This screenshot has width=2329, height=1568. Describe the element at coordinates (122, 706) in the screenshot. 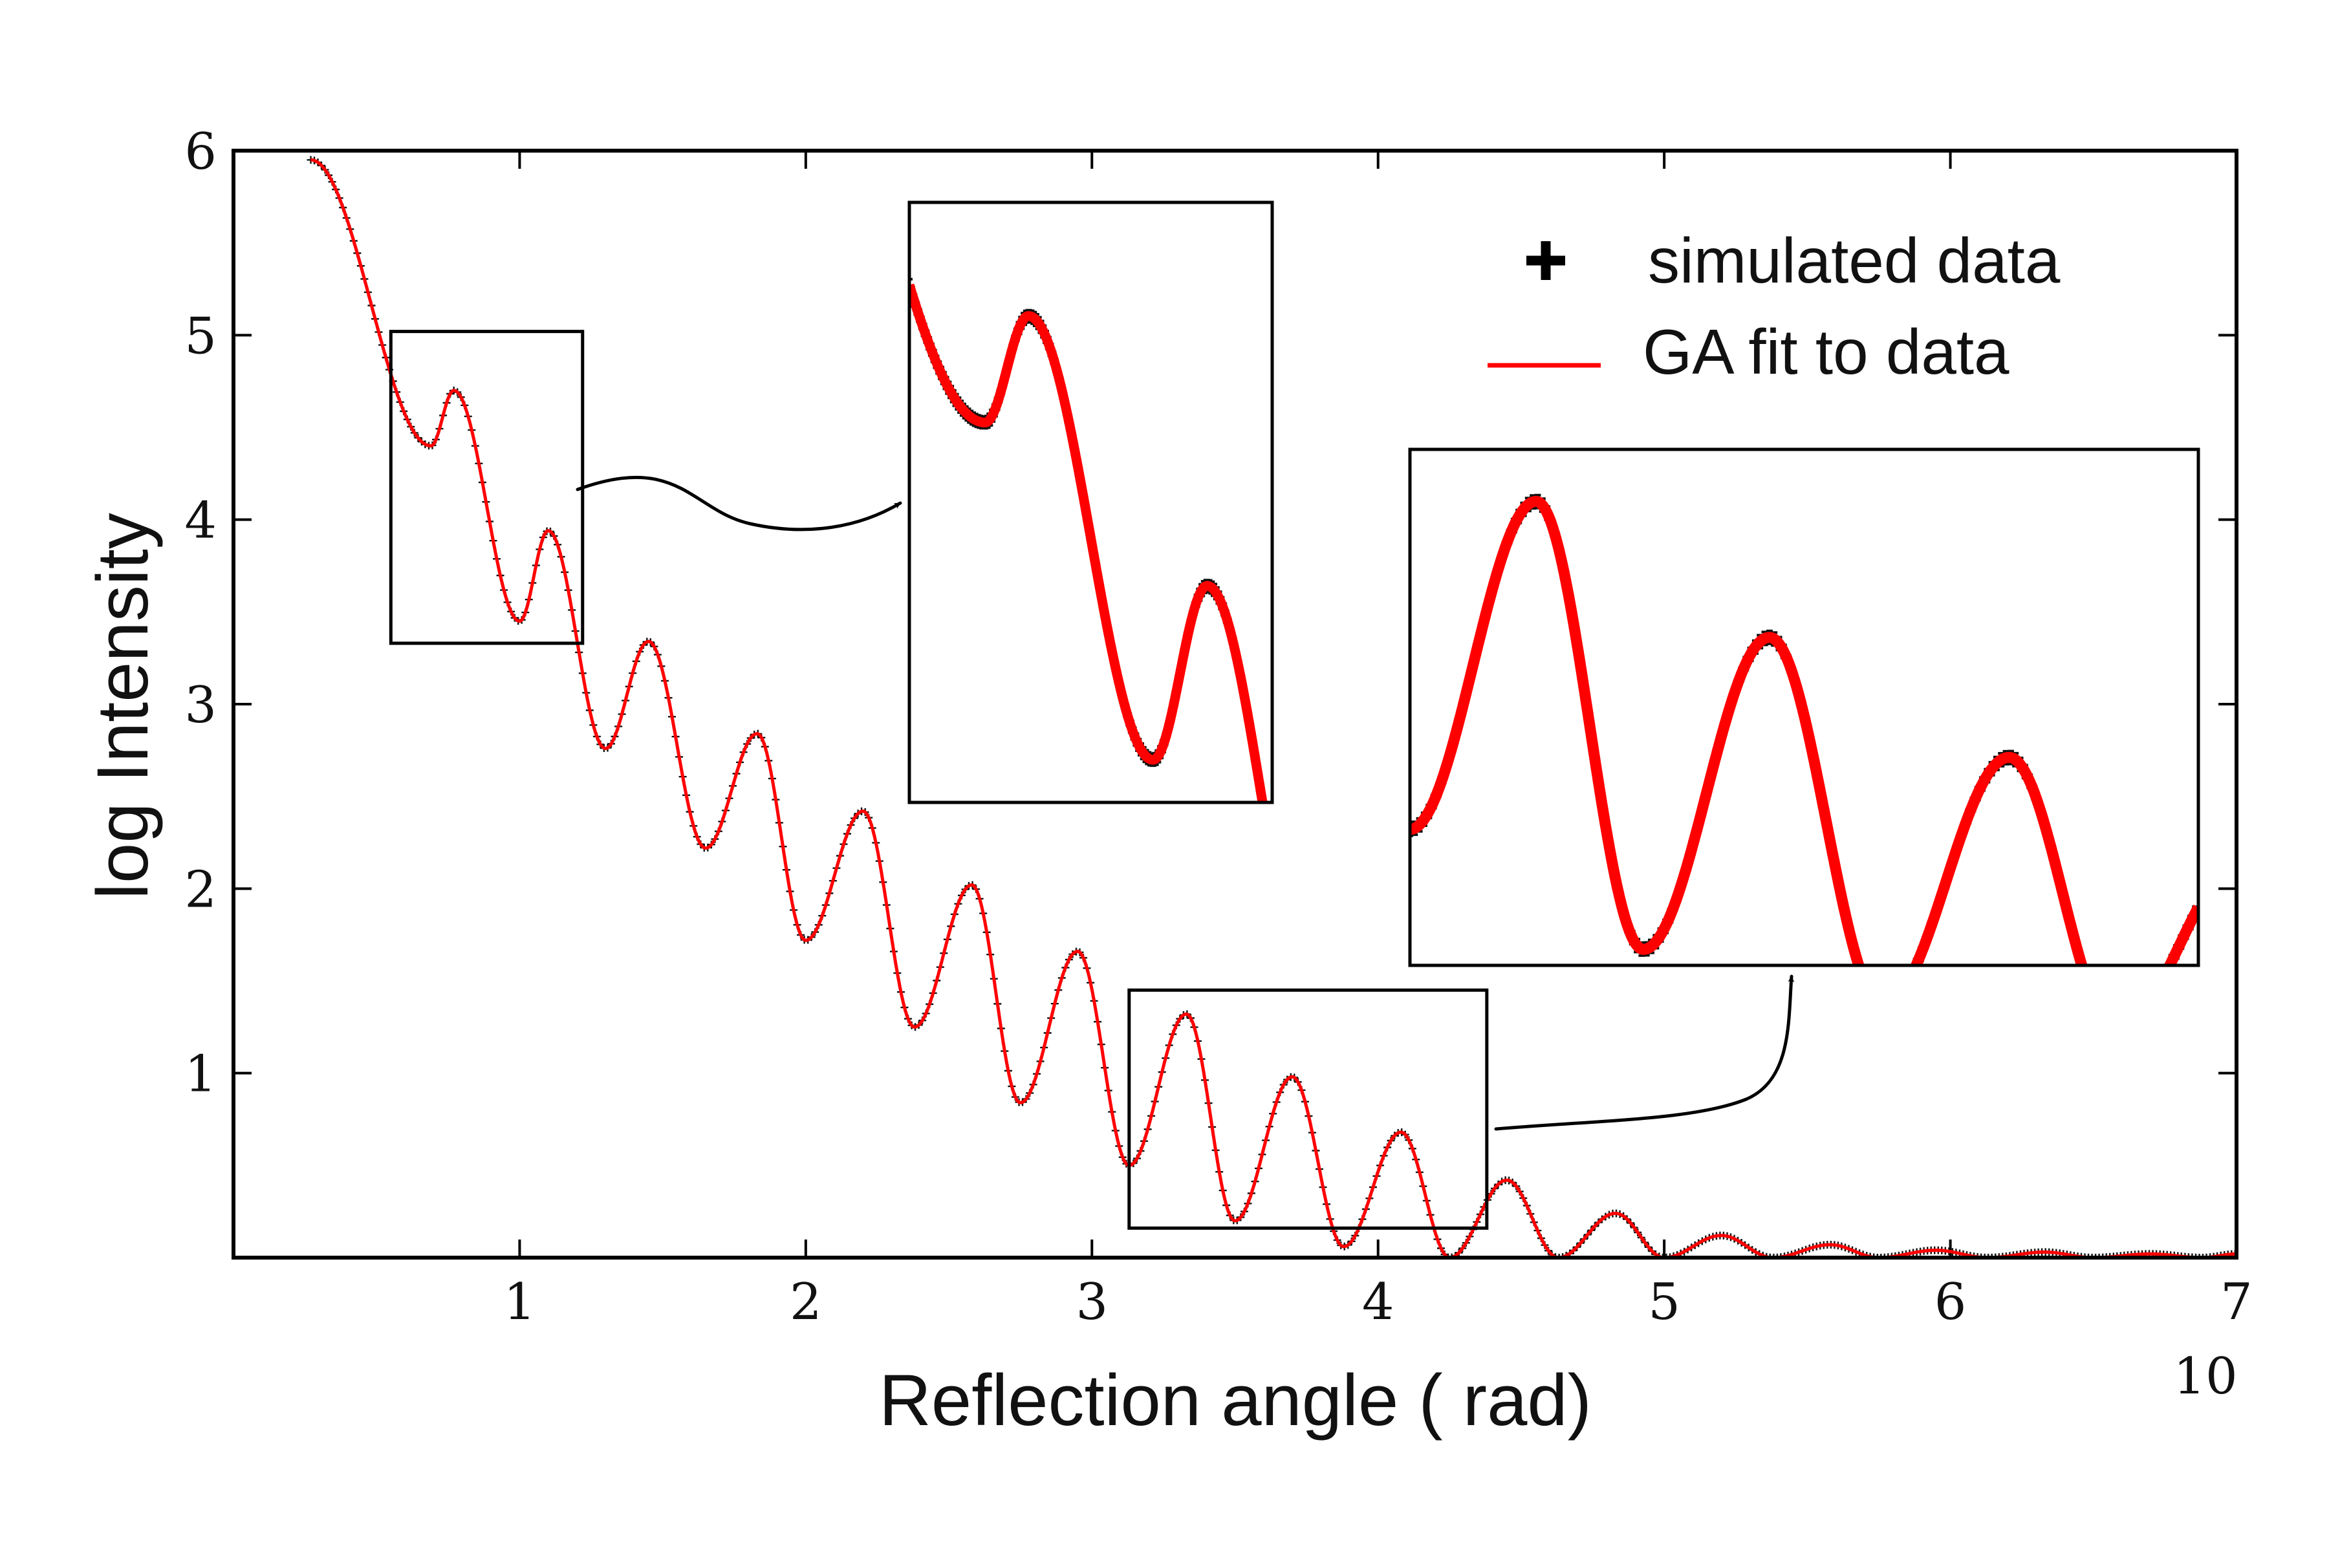

I see `y-axis-title: log Intensity` at that location.